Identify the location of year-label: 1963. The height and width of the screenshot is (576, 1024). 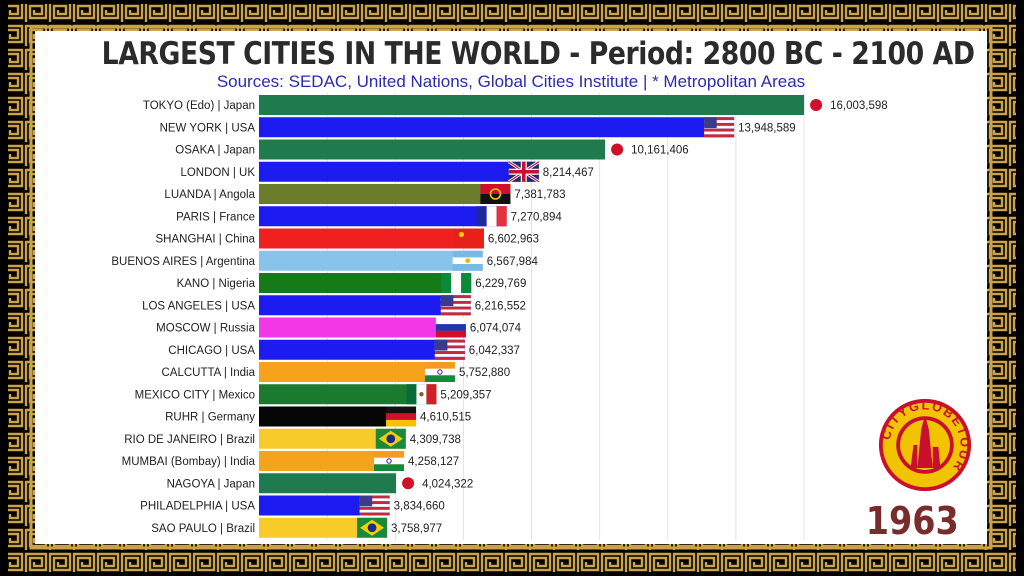
(912, 521).